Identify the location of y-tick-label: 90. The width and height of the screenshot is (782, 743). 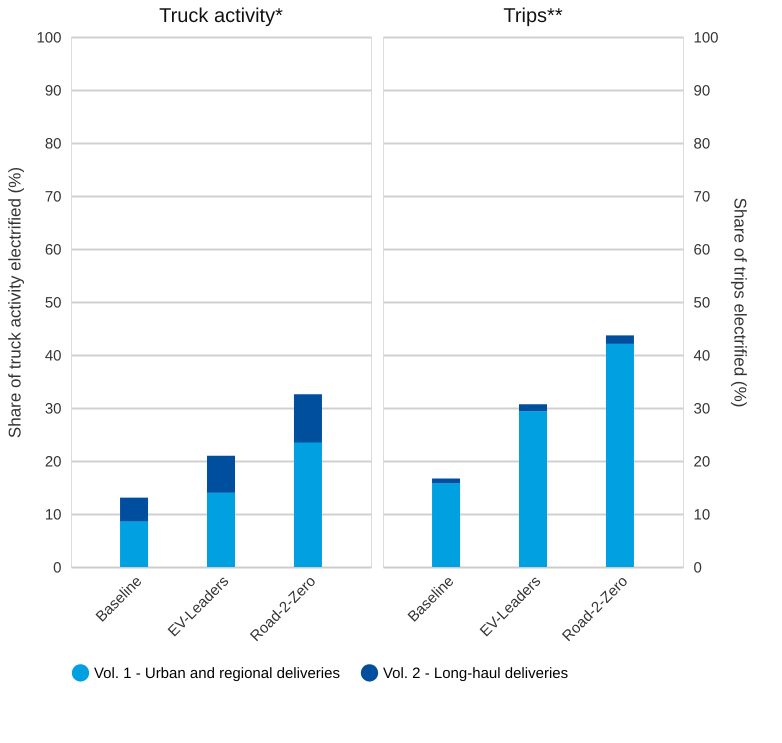
(53, 91).